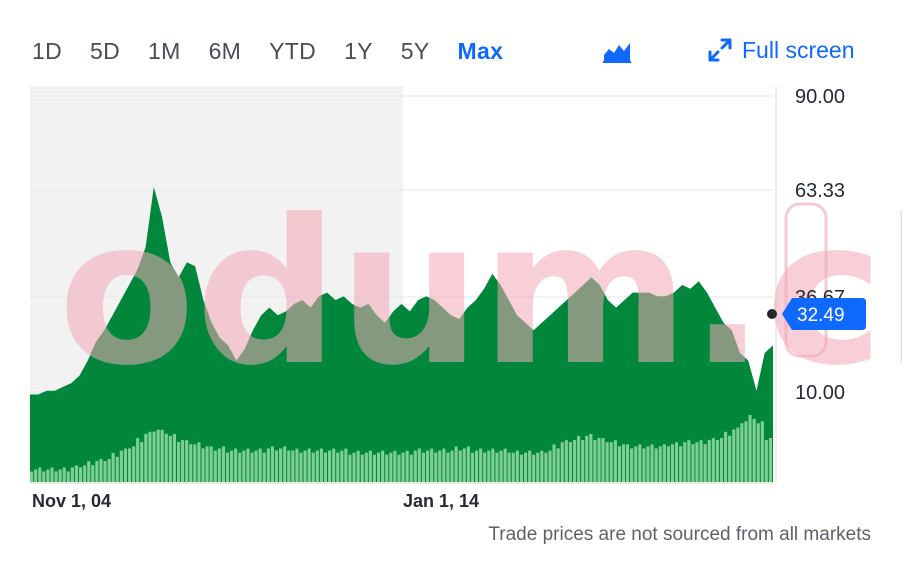 The height and width of the screenshot is (572, 902). What do you see at coordinates (441, 501) in the screenshot?
I see `x-tick-label: Jan 1, 14` at bounding box center [441, 501].